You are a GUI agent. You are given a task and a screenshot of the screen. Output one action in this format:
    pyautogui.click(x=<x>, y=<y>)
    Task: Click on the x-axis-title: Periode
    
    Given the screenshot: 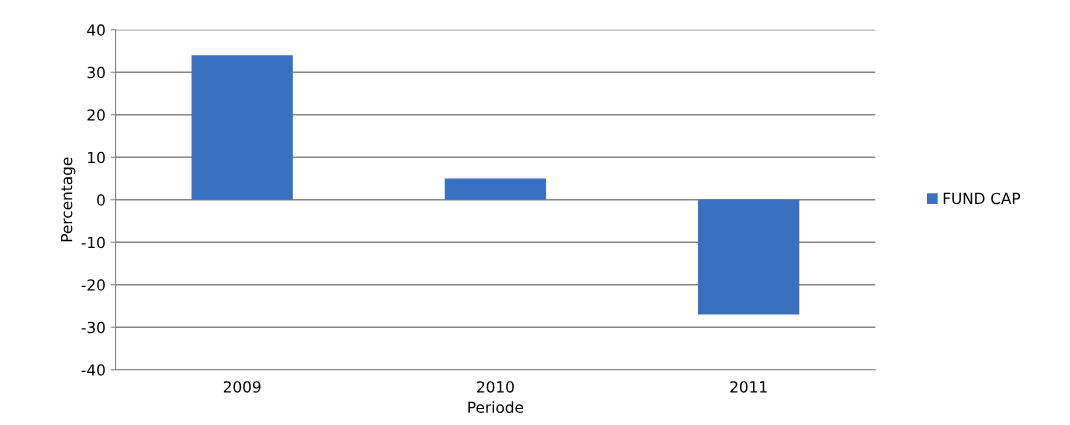 What is the action you would take?
    pyautogui.click(x=496, y=407)
    